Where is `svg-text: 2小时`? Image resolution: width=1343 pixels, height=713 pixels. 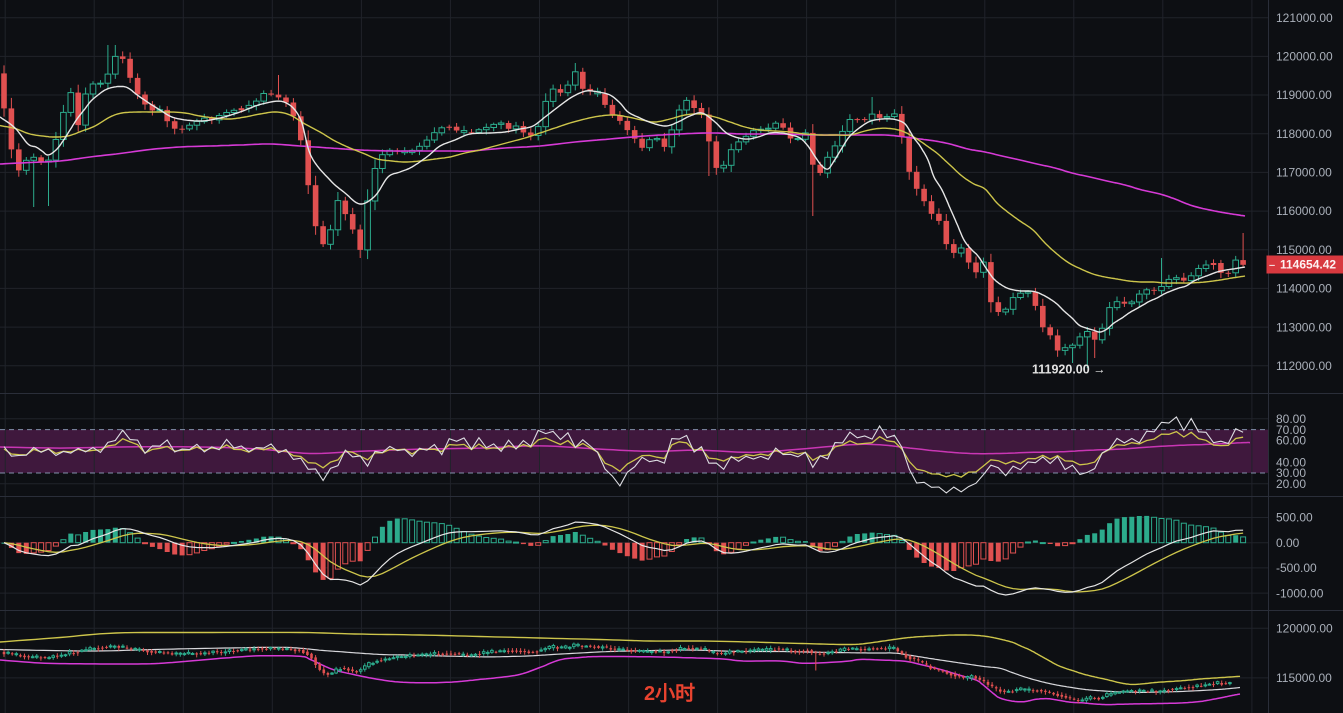 svg-text: 2小时 is located at coordinates (669, 693).